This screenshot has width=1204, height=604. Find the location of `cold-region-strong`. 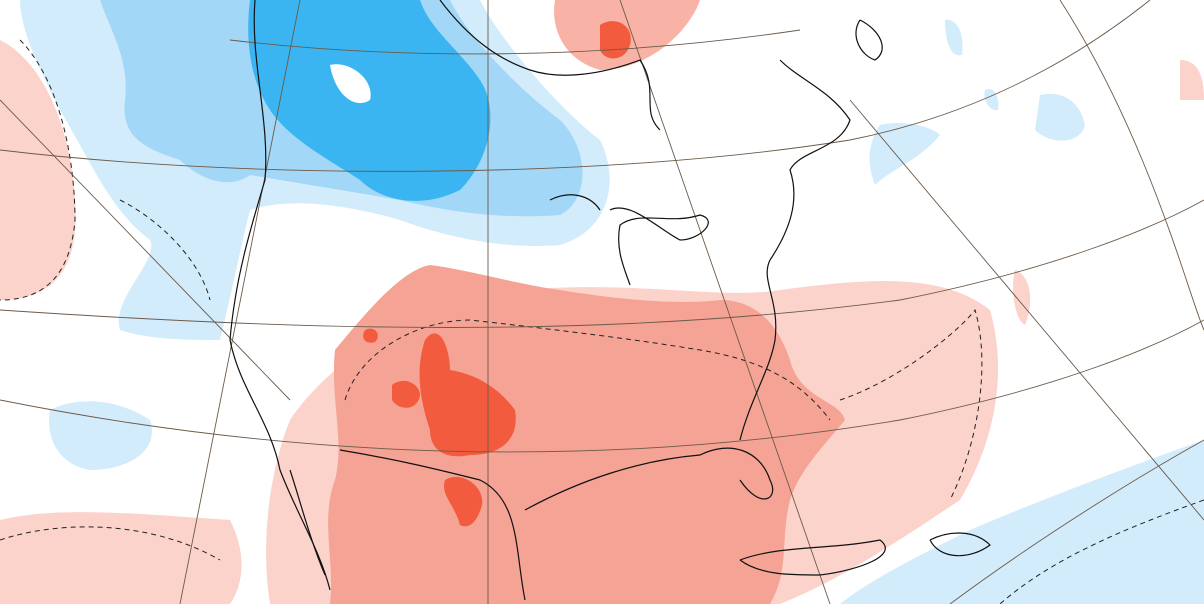

cold-region-strong is located at coordinates (369, 100).